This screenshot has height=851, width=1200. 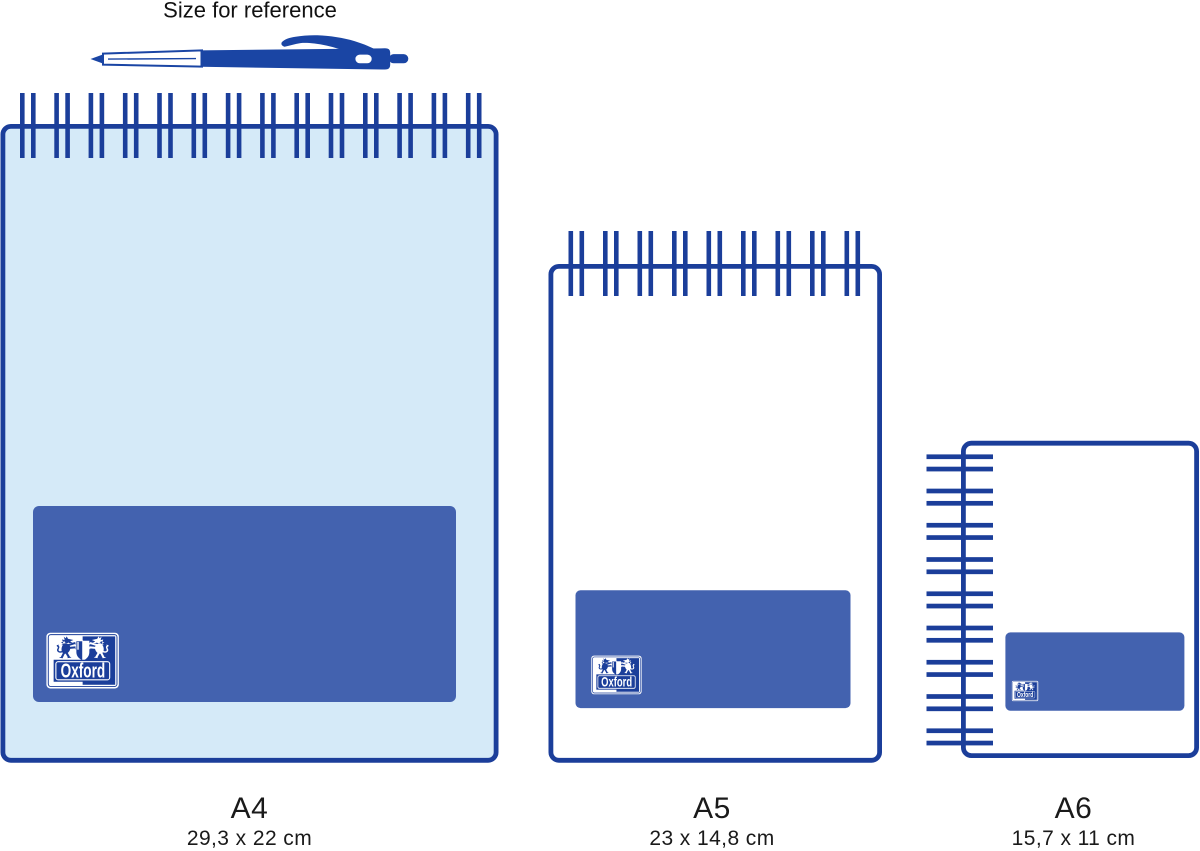 What do you see at coordinates (711, 838) in the screenshot?
I see `svg-text: 23 x 14,8 cm` at bounding box center [711, 838].